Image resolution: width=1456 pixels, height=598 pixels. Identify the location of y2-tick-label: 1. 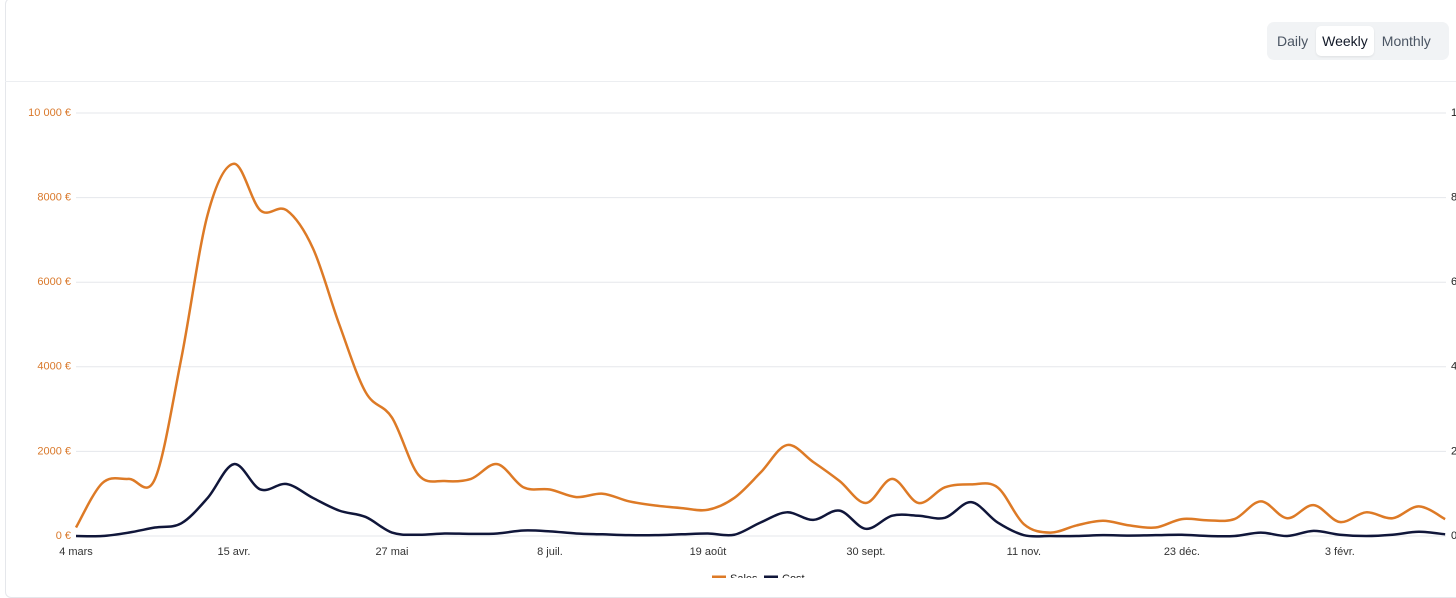
(1453, 113).